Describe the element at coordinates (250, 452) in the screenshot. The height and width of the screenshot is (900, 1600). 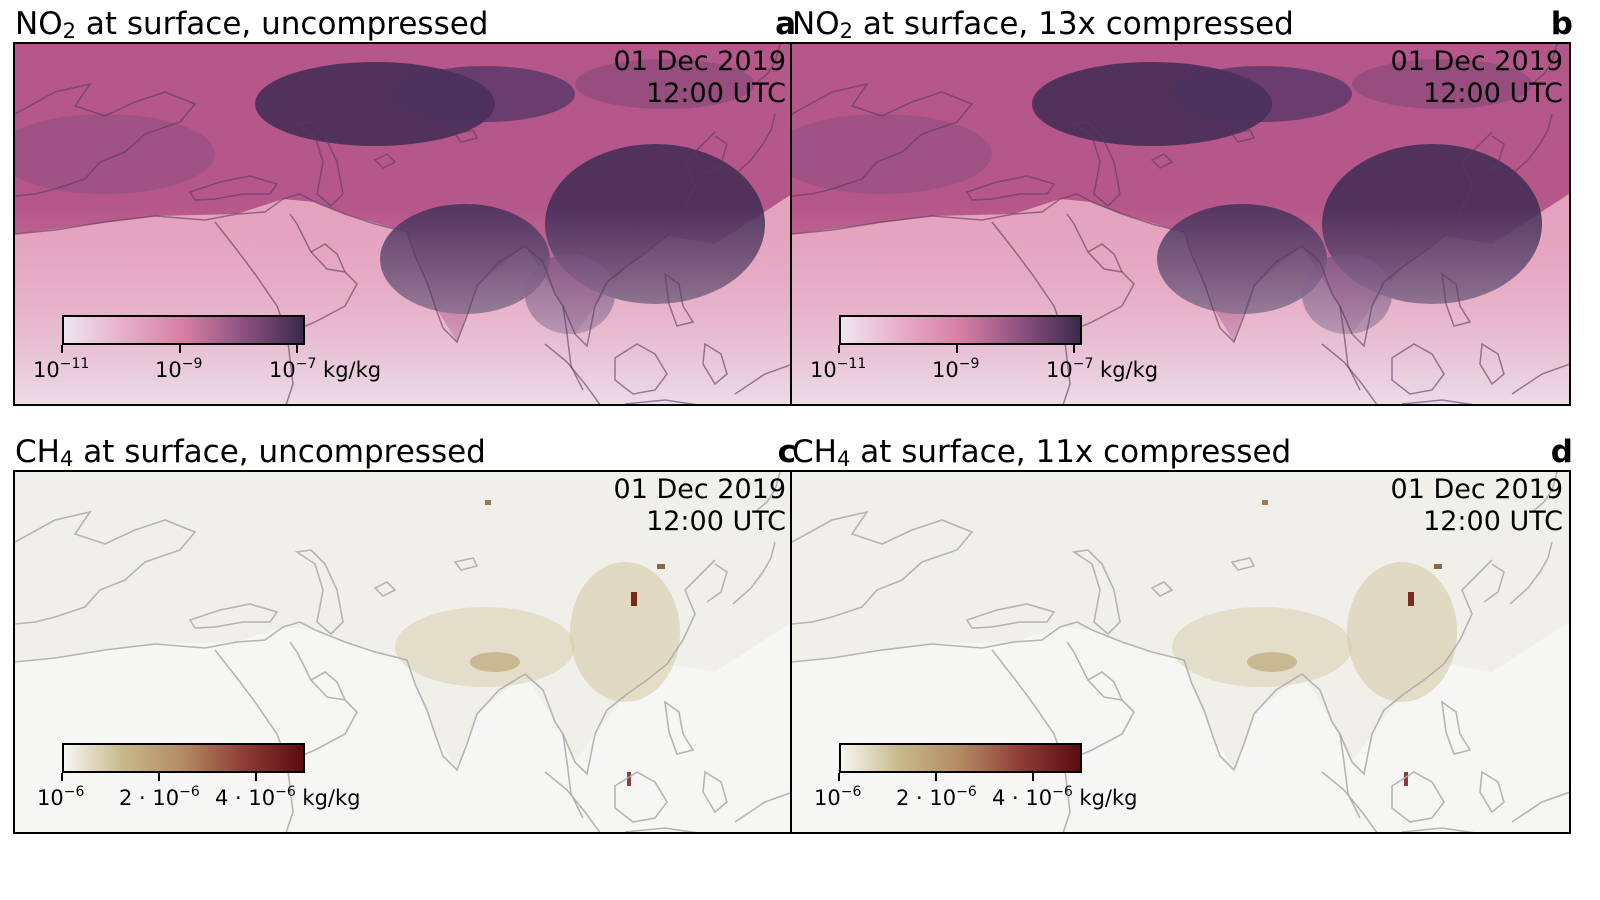
I see `panel-c-title: CH4 at surface, uncompressed` at that location.